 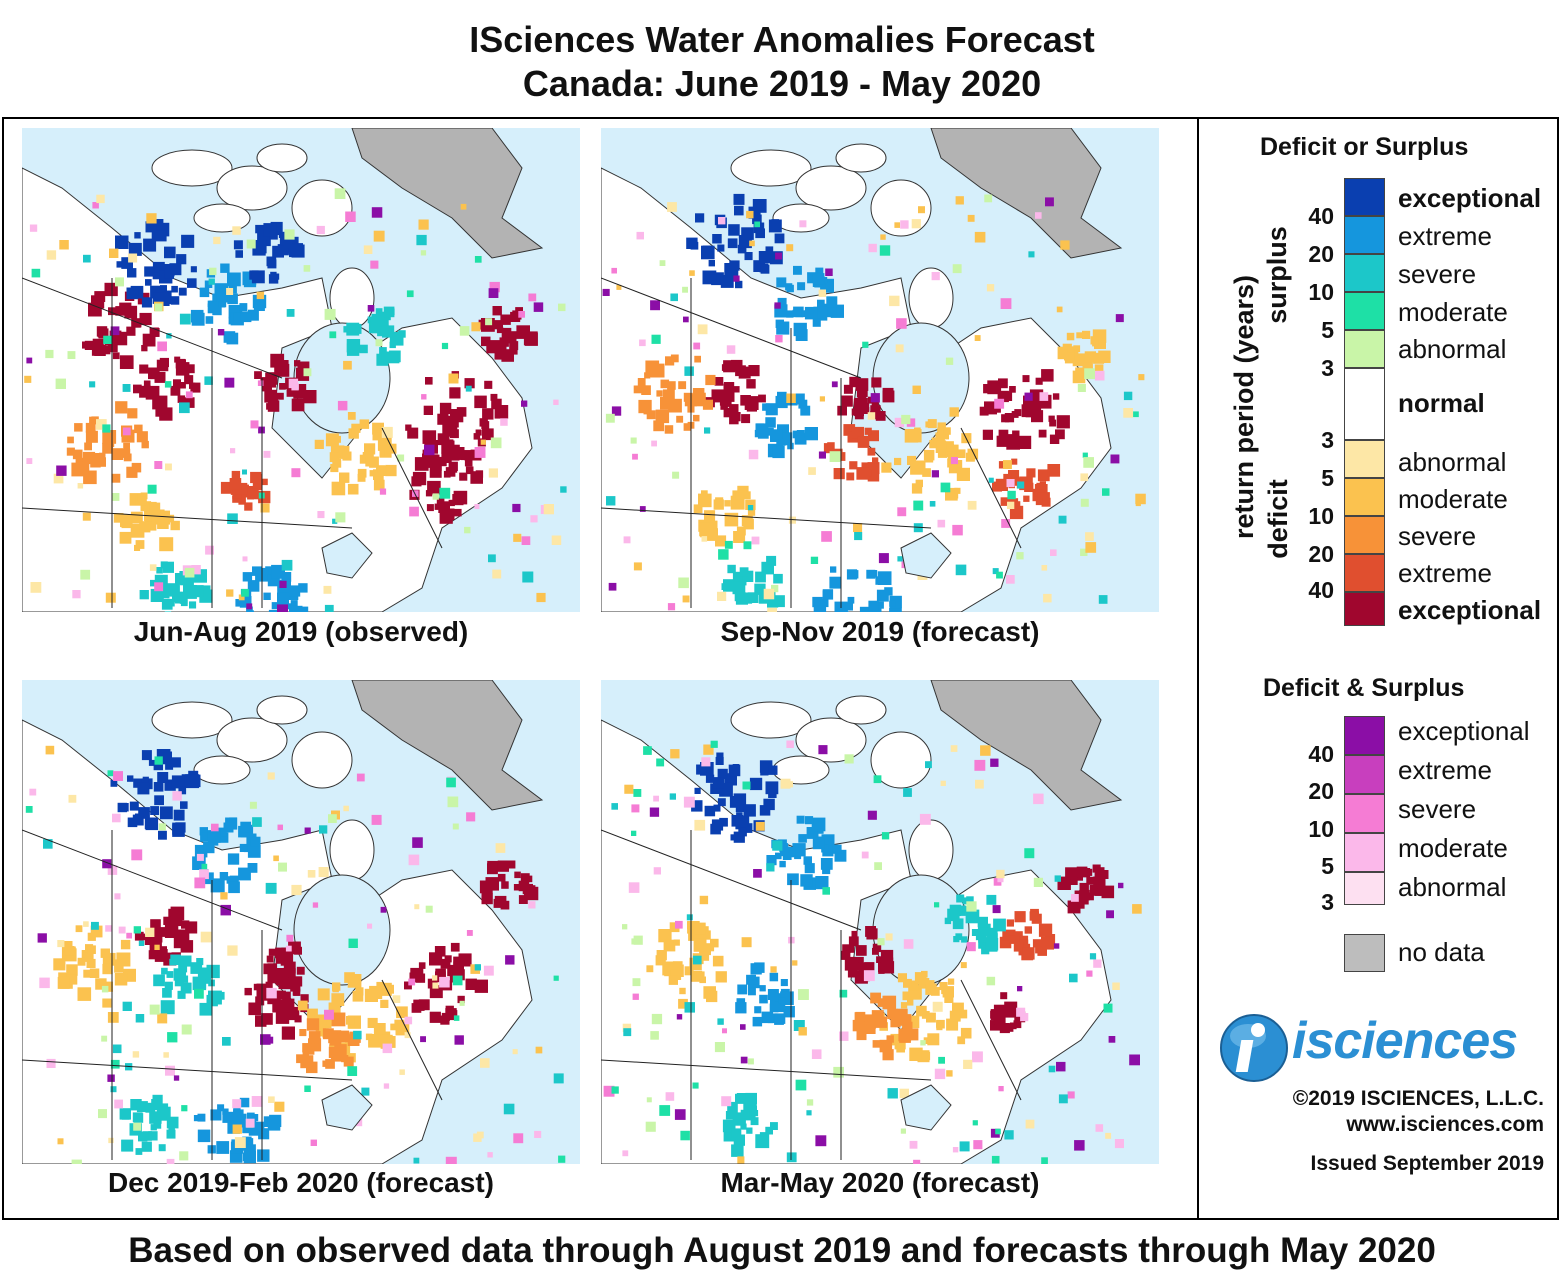 What do you see at coordinates (880, 370) in the screenshot?
I see `map-panel-sep-nov-2019` at bounding box center [880, 370].